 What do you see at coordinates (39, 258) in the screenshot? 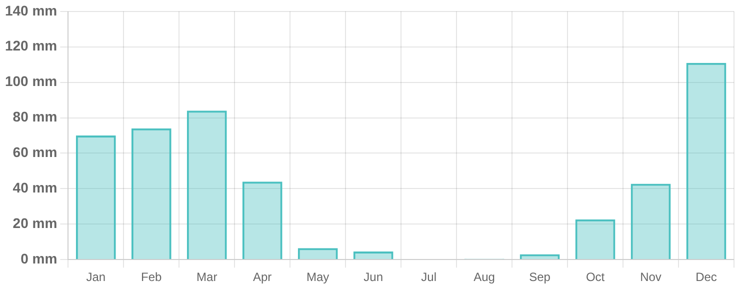
I see `y-tick-label: 0 mm` at bounding box center [39, 258].